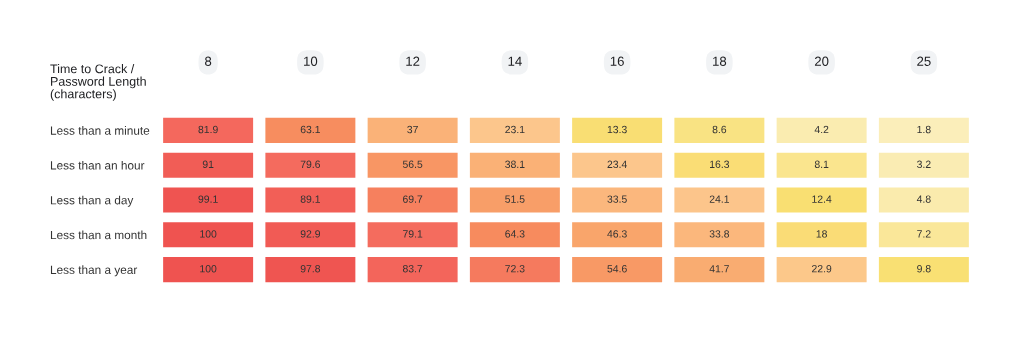 Image resolution: width=1024 pixels, height=339 pixels. What do you see at coordinates (822, 199) in the screenshot?
I see `data-label: 12.4` at bounding box center [822, 199].